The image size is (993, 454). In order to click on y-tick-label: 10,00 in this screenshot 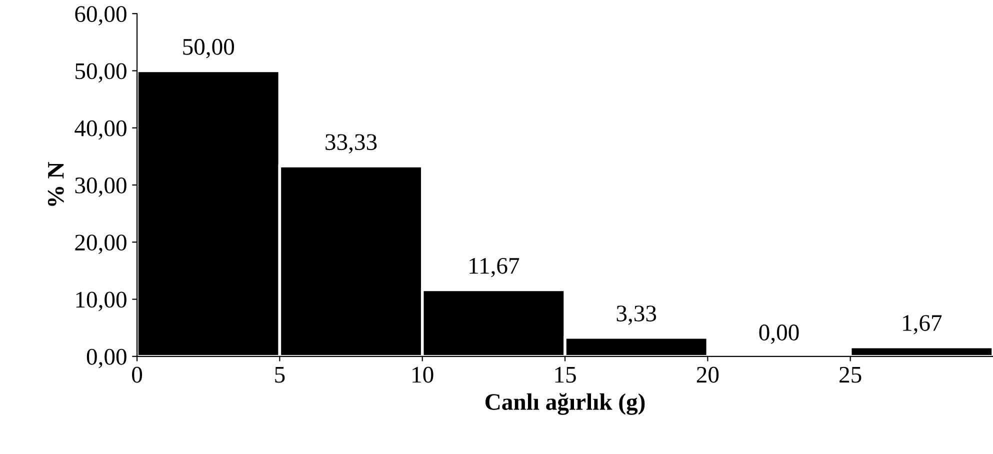, I will do `click(101, 302)`.